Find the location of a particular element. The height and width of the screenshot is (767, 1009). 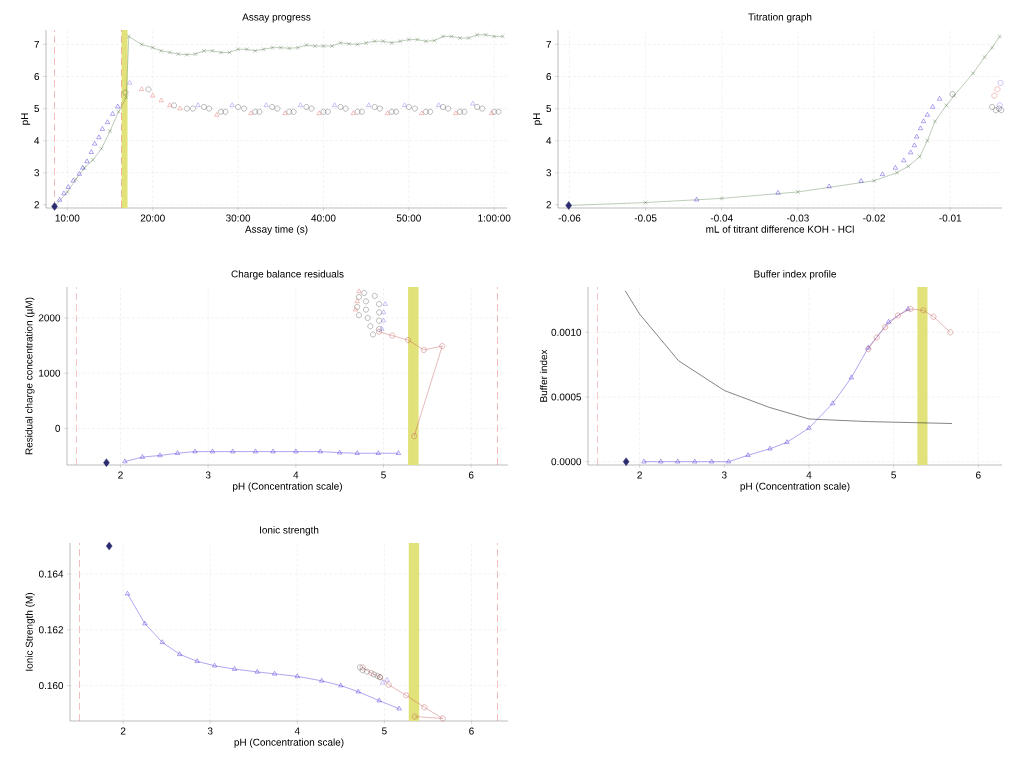

x-tick-label: -0.03 is located at coordinates (797, 218).